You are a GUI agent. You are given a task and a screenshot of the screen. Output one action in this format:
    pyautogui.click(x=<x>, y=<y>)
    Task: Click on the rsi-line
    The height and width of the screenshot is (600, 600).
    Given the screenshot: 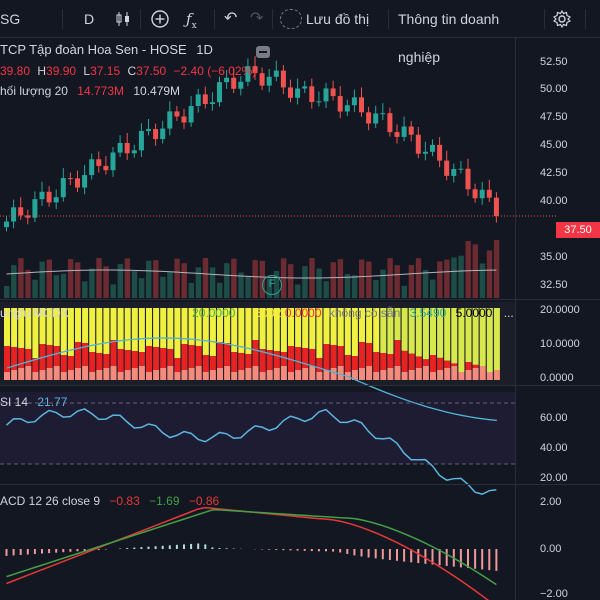 What is the action you would take?
    pyautogui.click(x=251, y=451)
    